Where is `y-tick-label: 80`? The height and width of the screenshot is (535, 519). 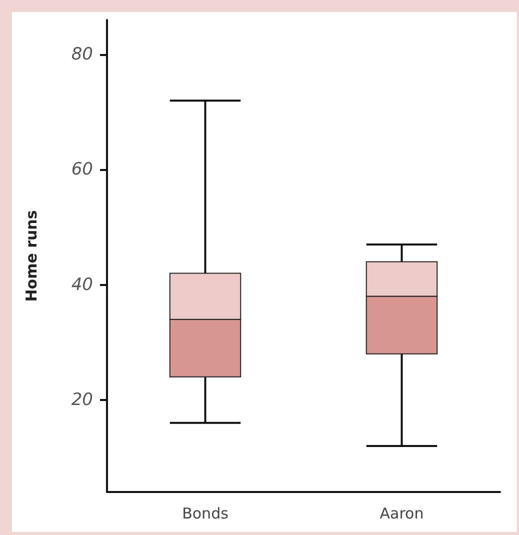
y-tick-label: 80 is located at coordinates (82, 54).